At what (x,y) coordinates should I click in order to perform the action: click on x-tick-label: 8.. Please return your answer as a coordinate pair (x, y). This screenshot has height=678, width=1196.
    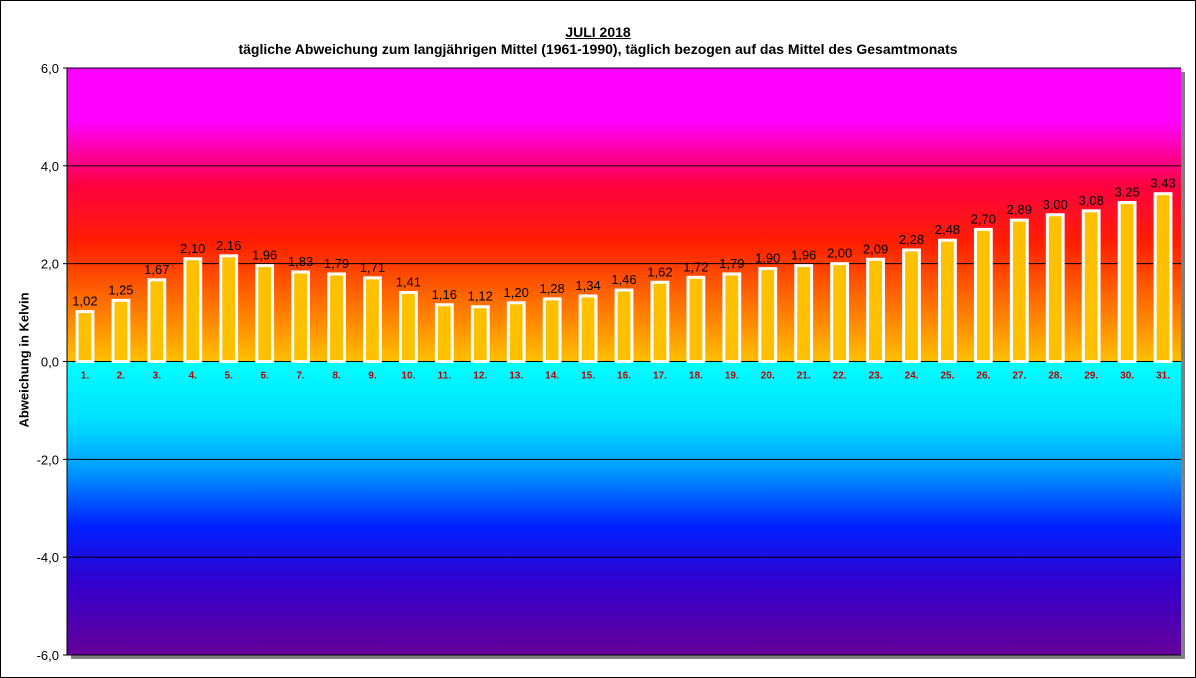
    Looking at the image, I should click on (336, 376).